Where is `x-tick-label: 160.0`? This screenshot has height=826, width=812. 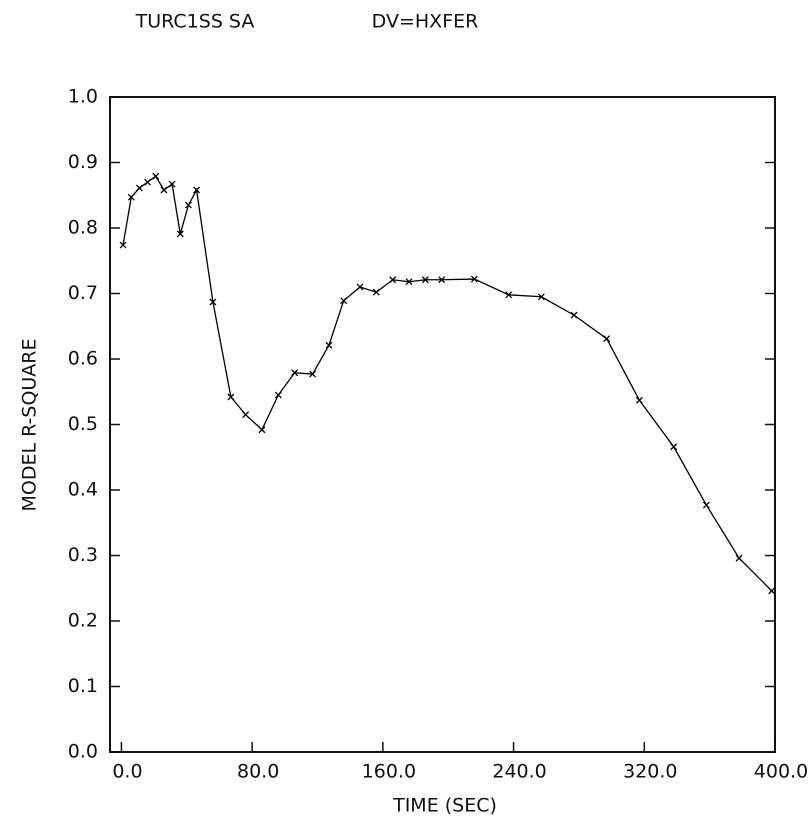 x-tick-label: 160.0 is located at coordinates (389, 772).